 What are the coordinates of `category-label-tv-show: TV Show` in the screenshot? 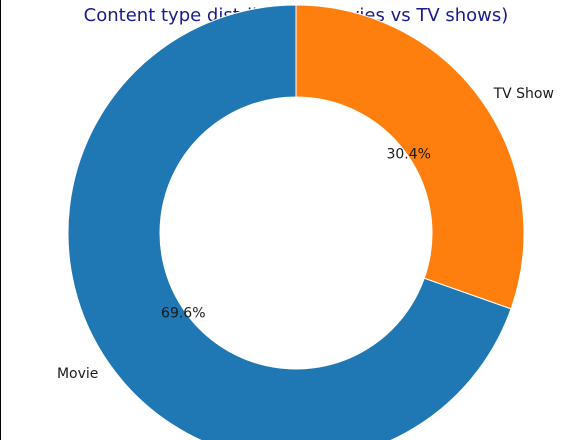 It's located at (523, 94).